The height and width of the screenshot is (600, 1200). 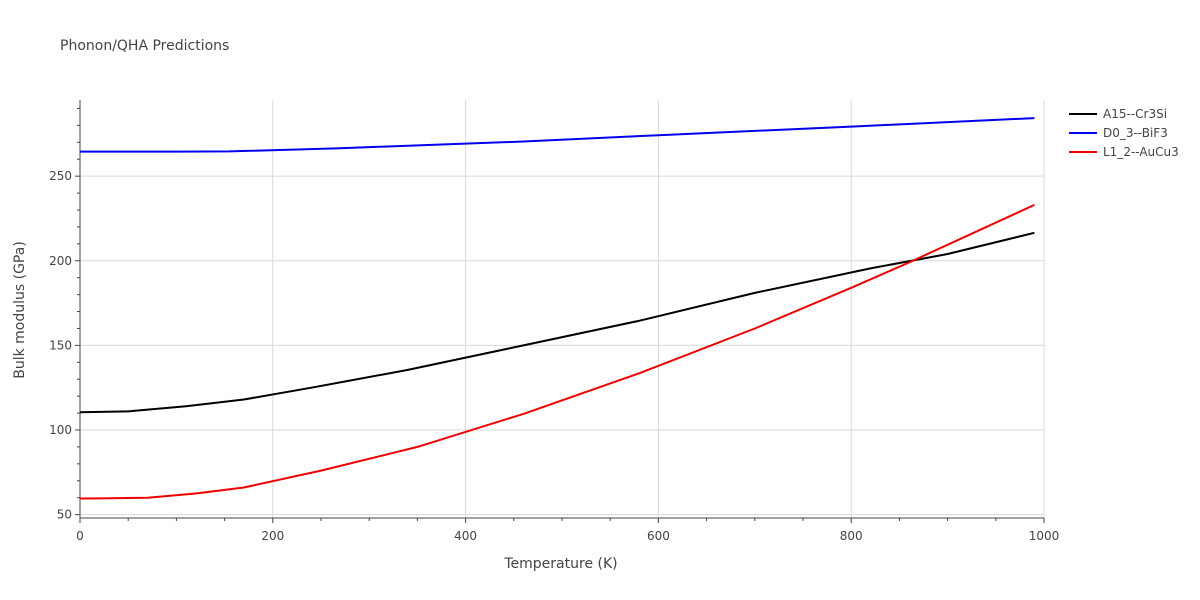 What do you see at coordinates (465, 536) in the screenshot?
I see `x-tick-label: 400` at bounding box center [465, 536].